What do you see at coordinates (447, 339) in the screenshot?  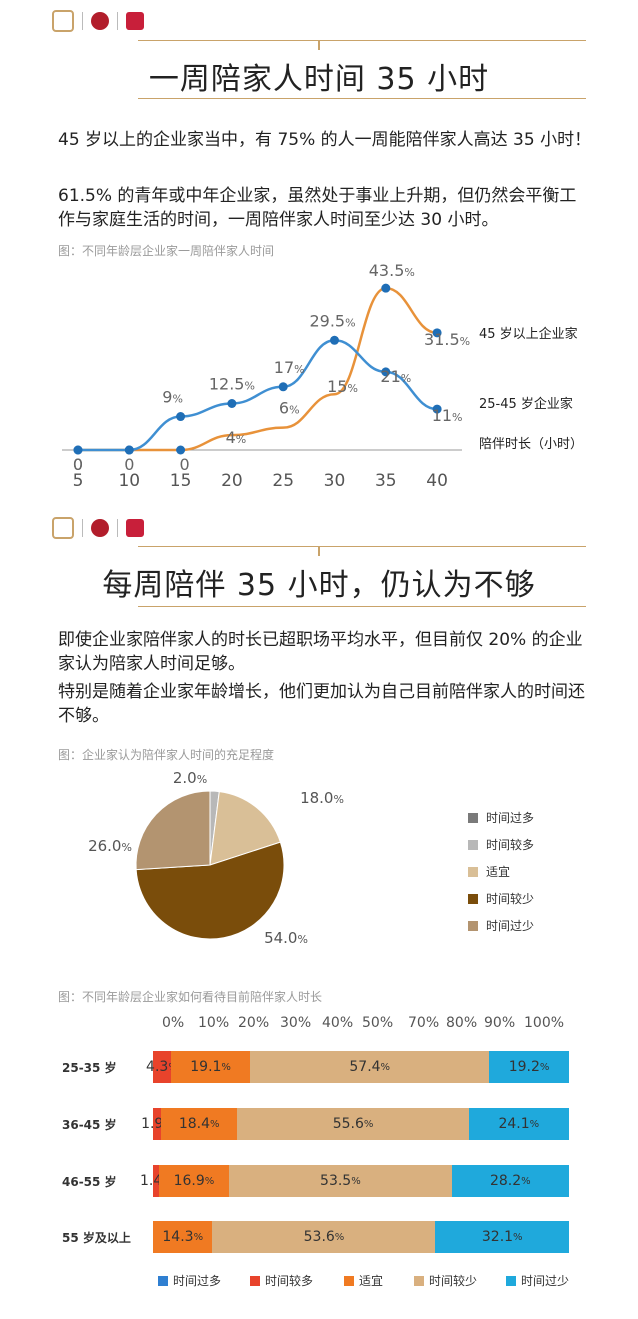 I see `point-label: 31.5%` at bounding box center [447, 339].